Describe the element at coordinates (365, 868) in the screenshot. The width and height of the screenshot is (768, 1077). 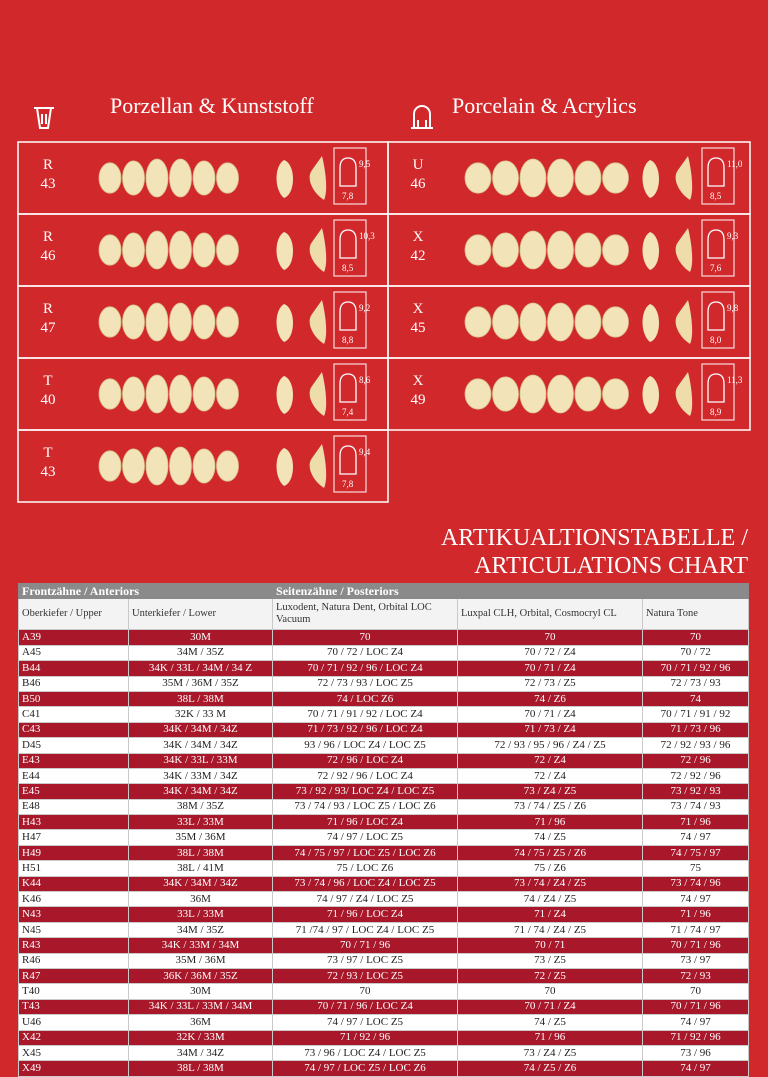
I see `table-cell: 75 / LOC Z6` at that location.